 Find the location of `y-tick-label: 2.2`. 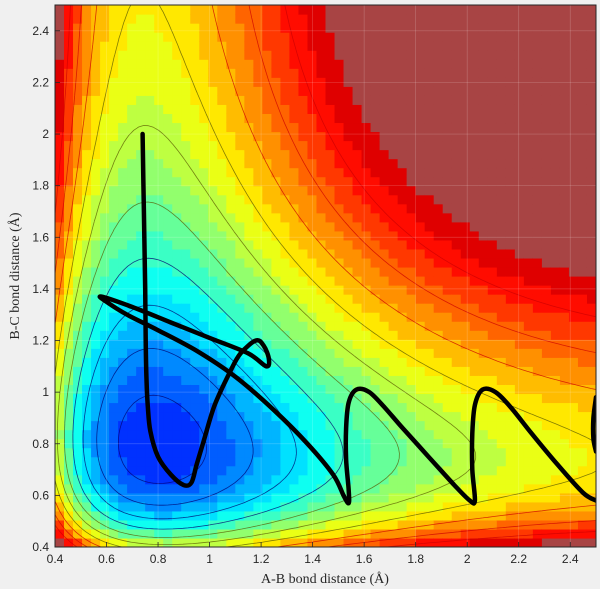

y-tick-label: 2.2 is located at coordinates (40, 82).